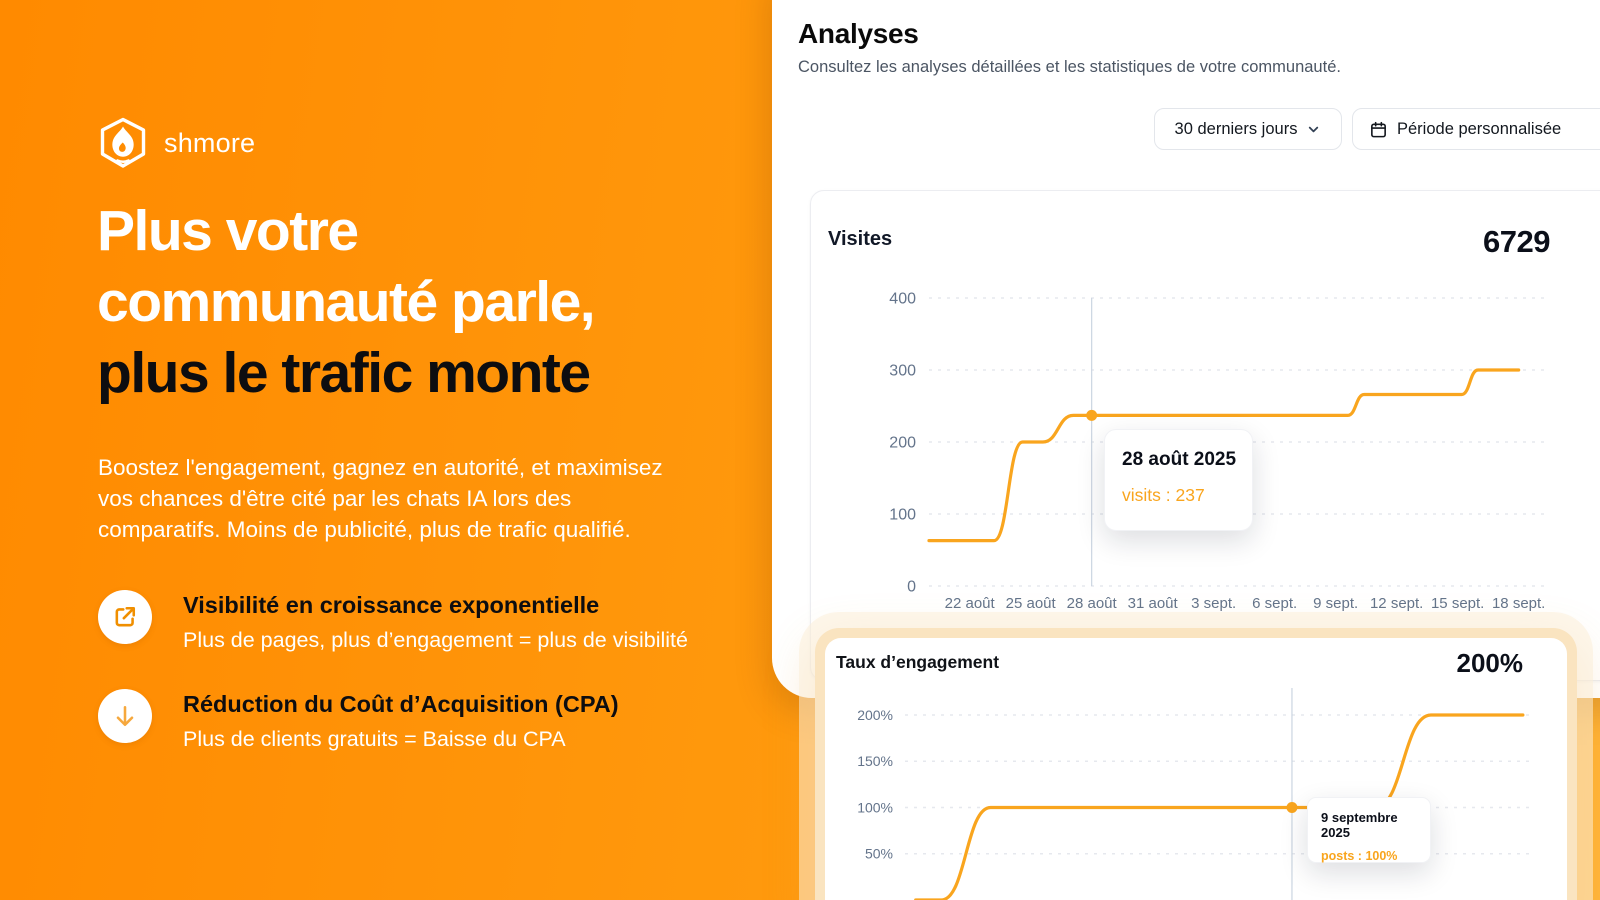  What do you see at coordinates (1335, 603) in the screenshot?
I see `svg-text: 9 sept.` at bounding box center [1335, 603].